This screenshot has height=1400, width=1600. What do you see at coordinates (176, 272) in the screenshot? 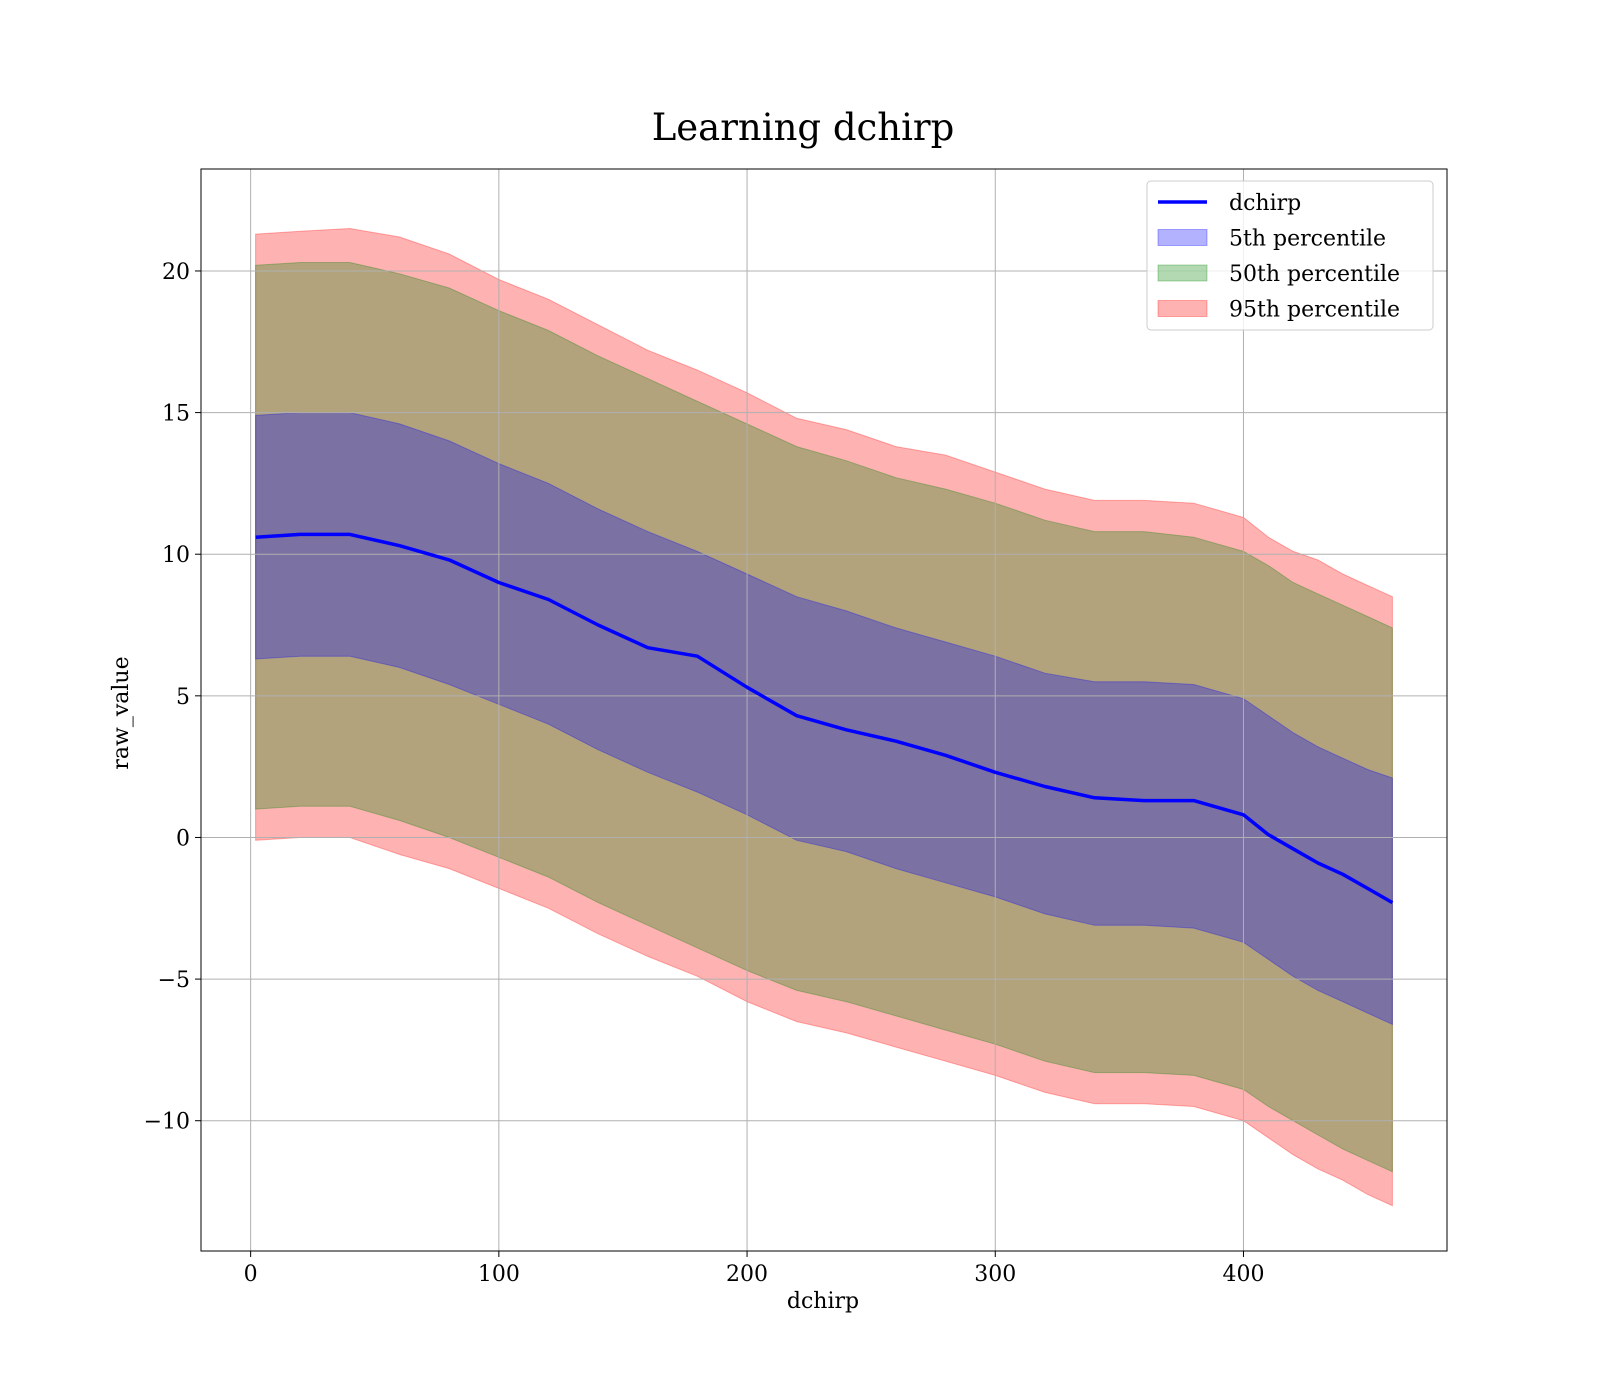
I see `y-tick-label: 20` at bounding box center [176, 272].